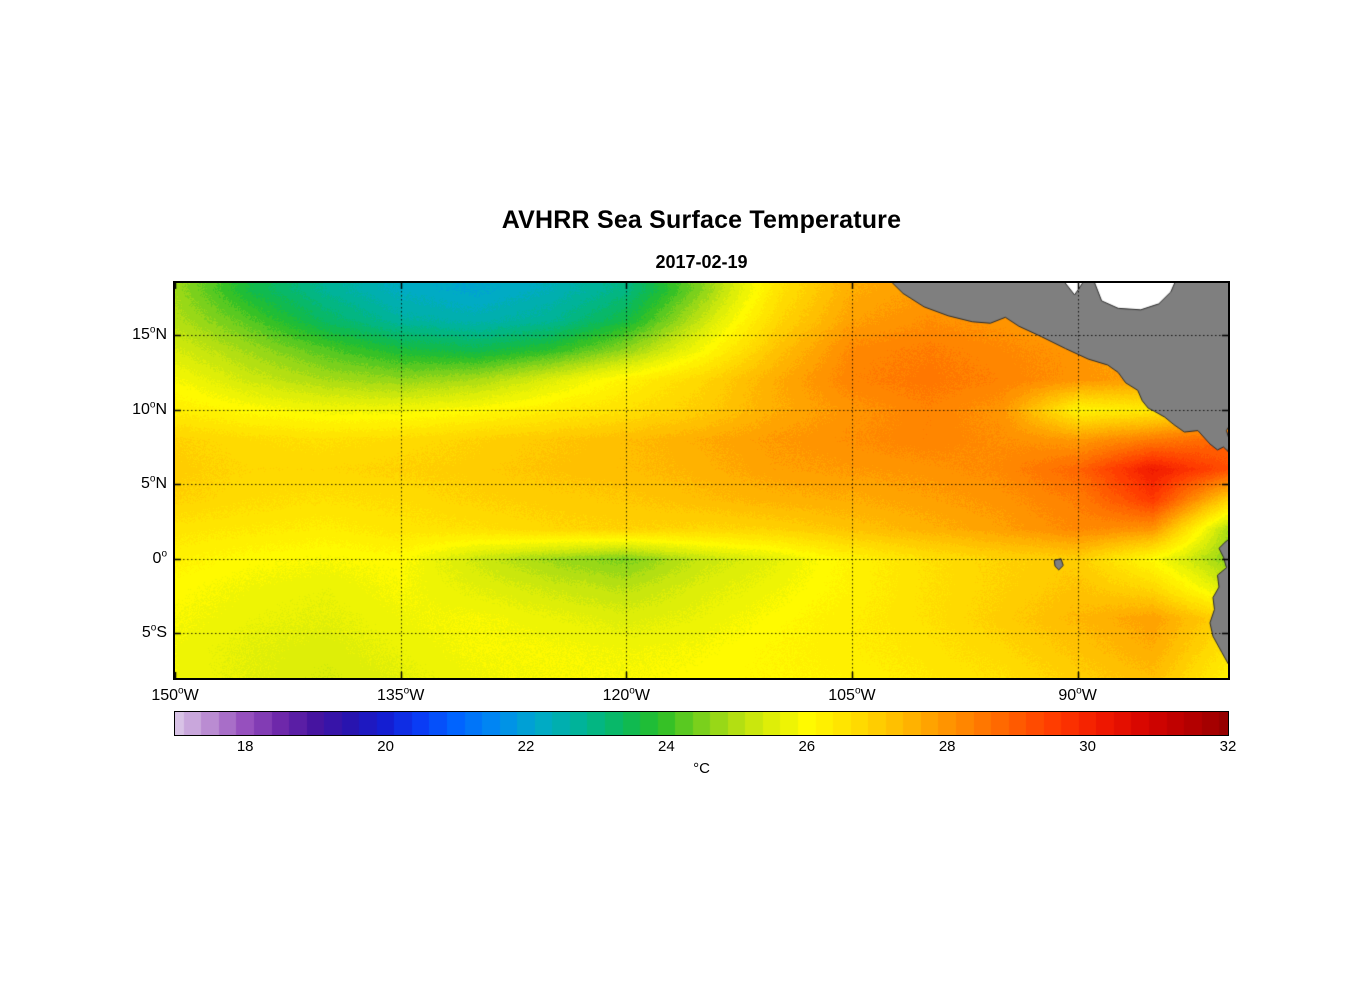 The height and width of the screenshot is (1000, 1356). I want to click on colorbar-frame, so click(701, 723).